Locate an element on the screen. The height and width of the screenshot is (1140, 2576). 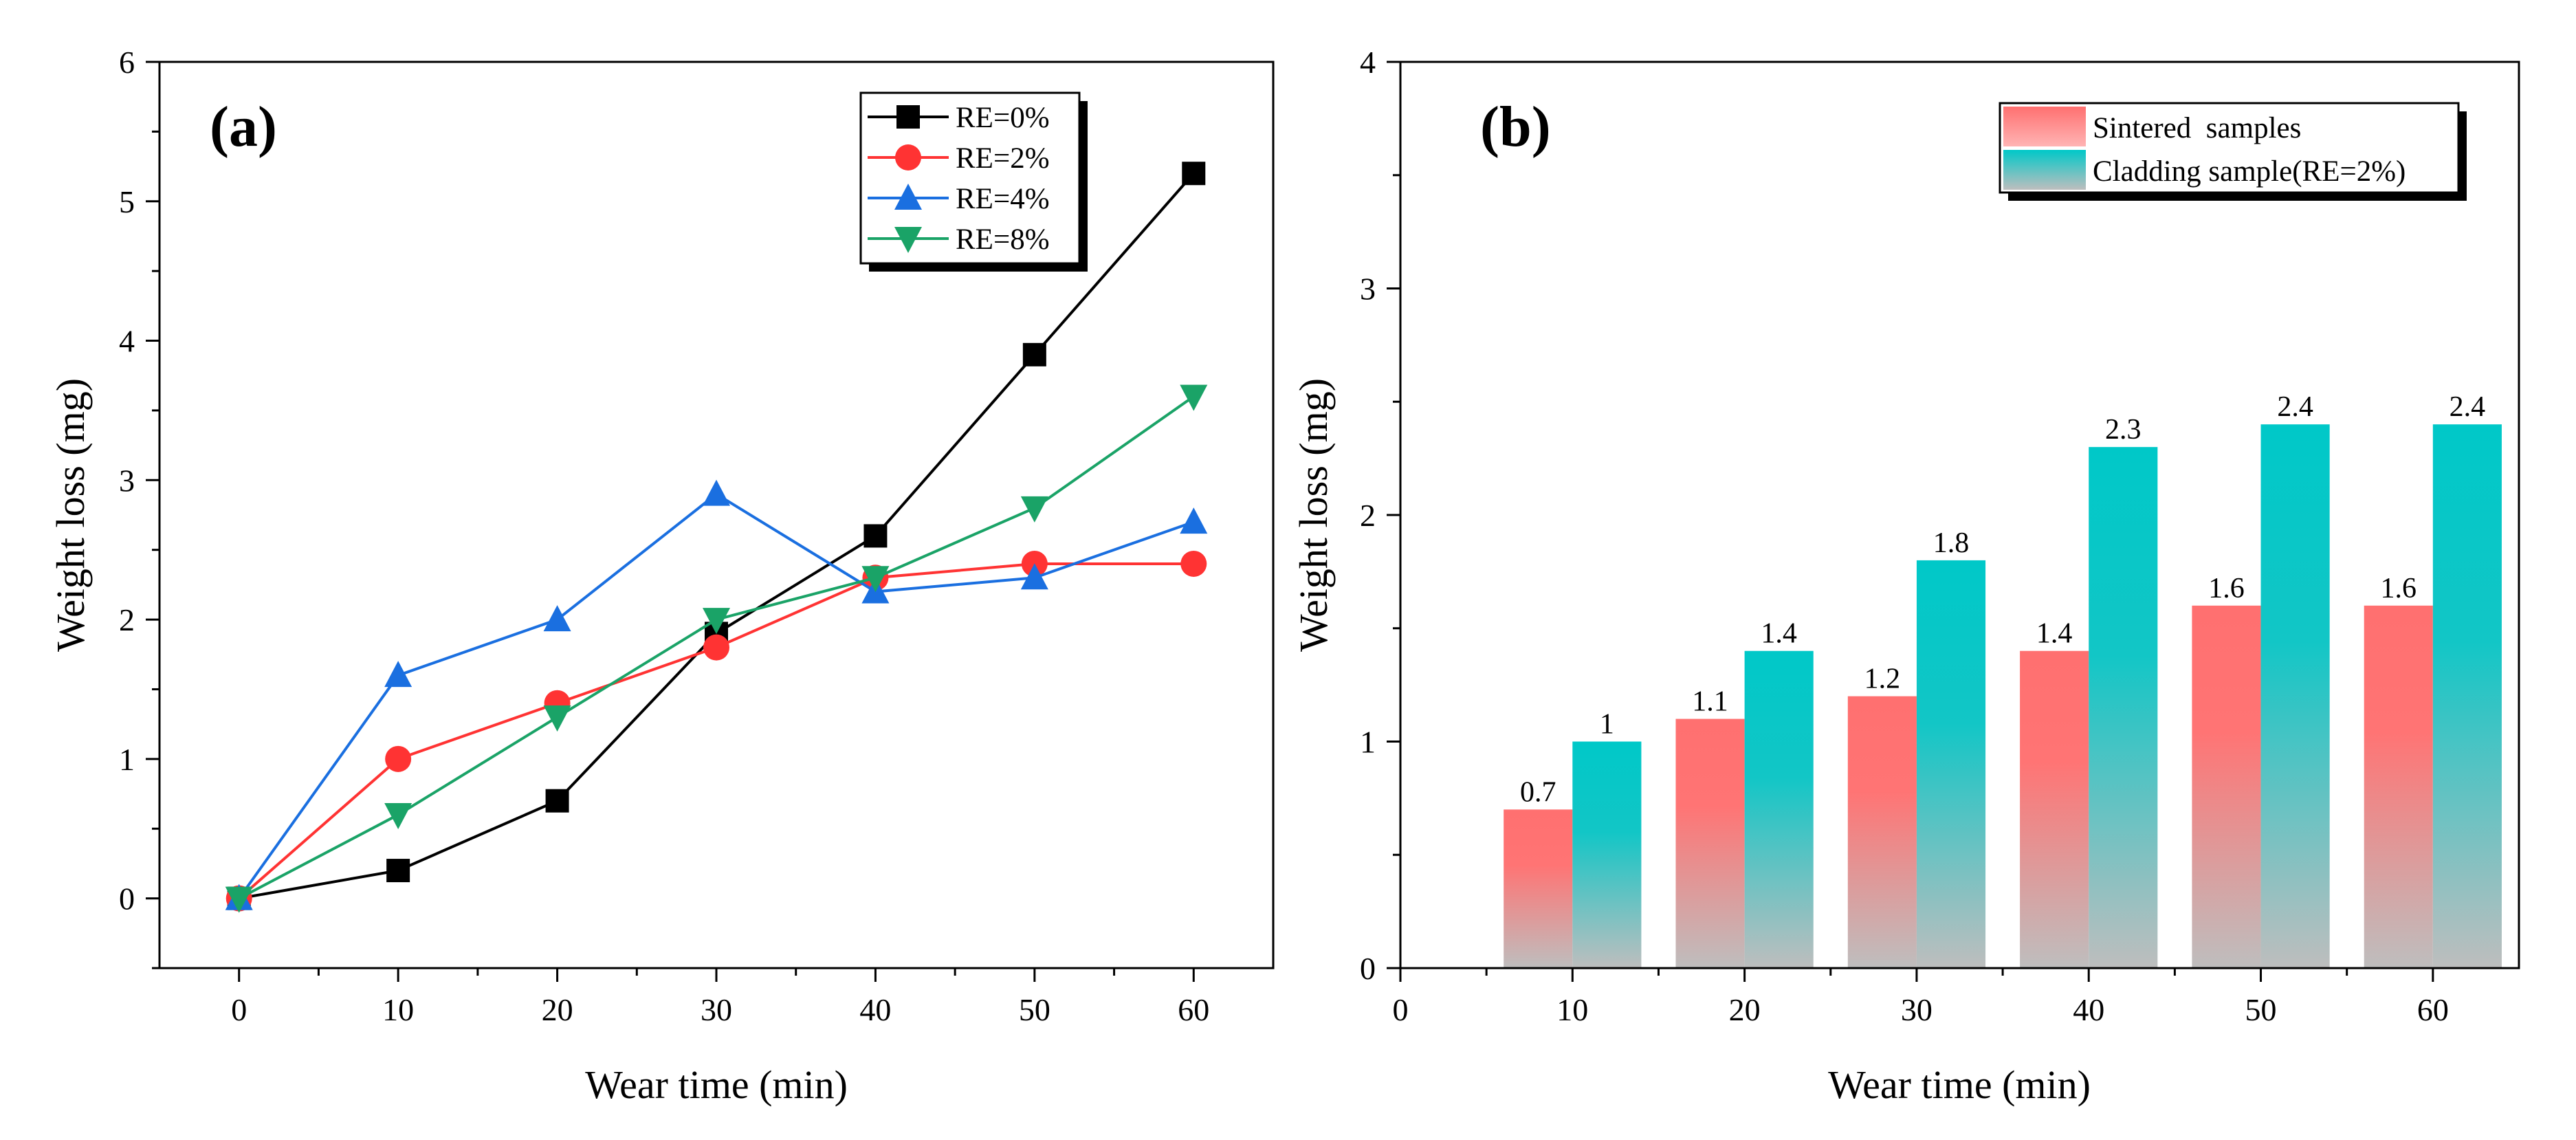
x-tick-label-a: 10 is located at coordinates (398, 1009).